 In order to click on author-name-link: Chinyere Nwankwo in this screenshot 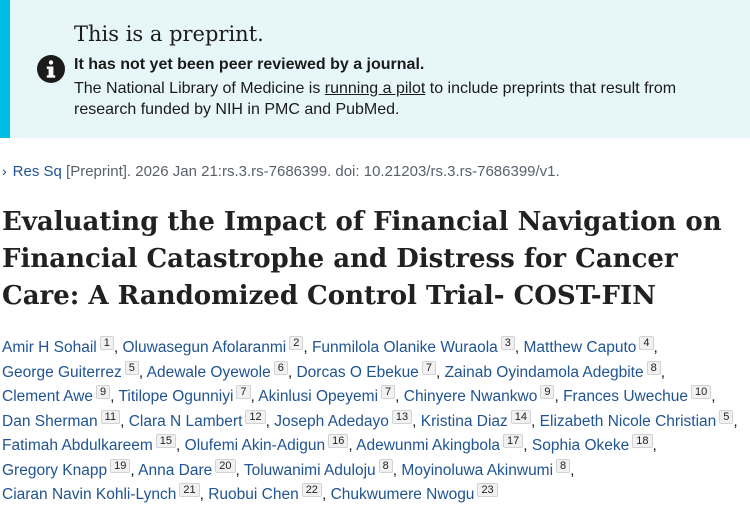, I will do `click(470, 396)`.